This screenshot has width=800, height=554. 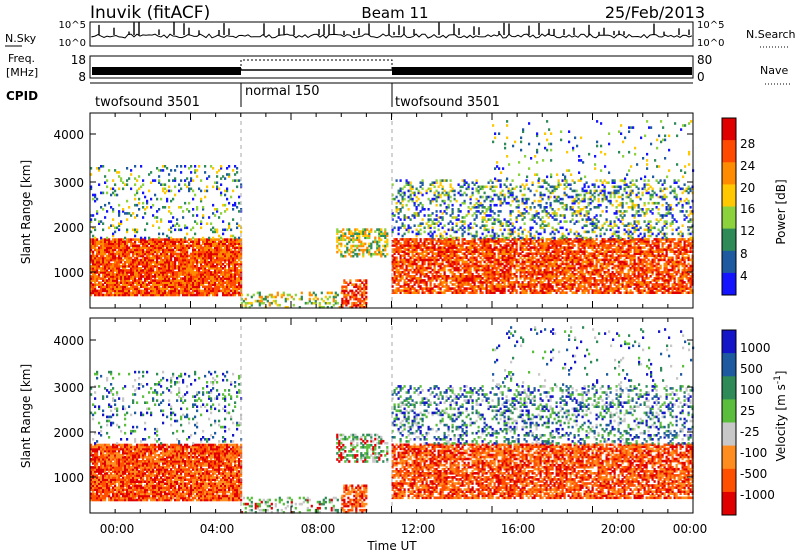 What do you see at coordinates (701, 77) in the screenshot?
I see `freq-right-tick-bottom: 0` at bounding box center [701, 77].